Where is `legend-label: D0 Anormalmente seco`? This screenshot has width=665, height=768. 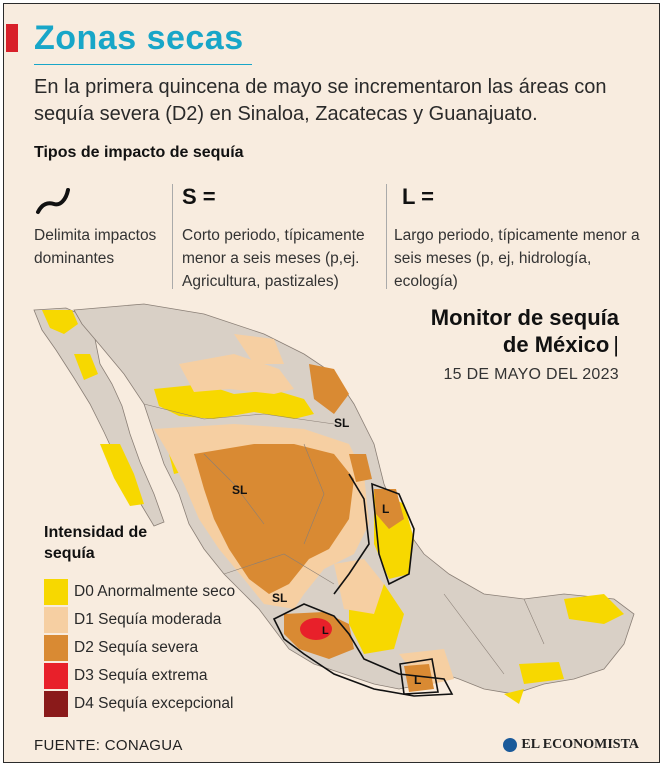 legend-label: D0 Anormalmente seco is located at coordinates (155, 591).